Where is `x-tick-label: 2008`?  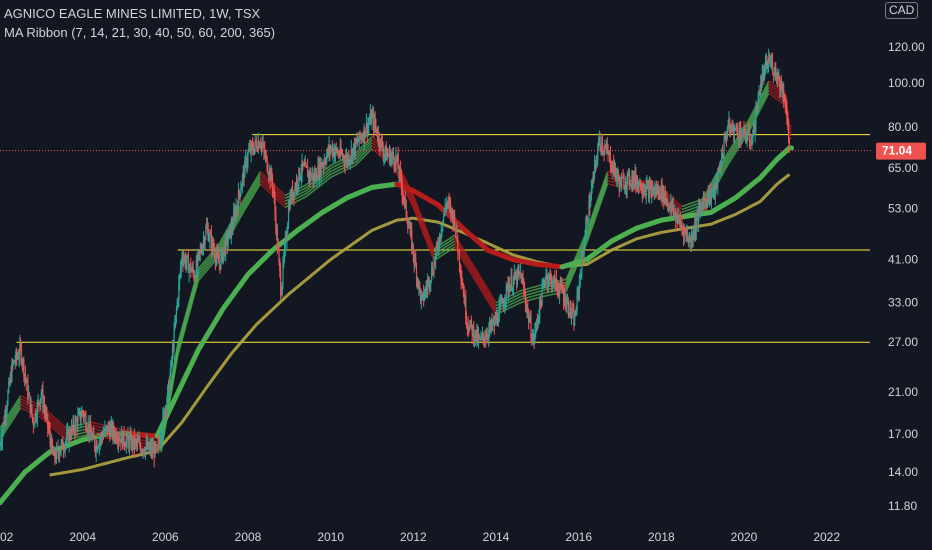
x-tick-label: 2008 is located at coordinates (248, 537).